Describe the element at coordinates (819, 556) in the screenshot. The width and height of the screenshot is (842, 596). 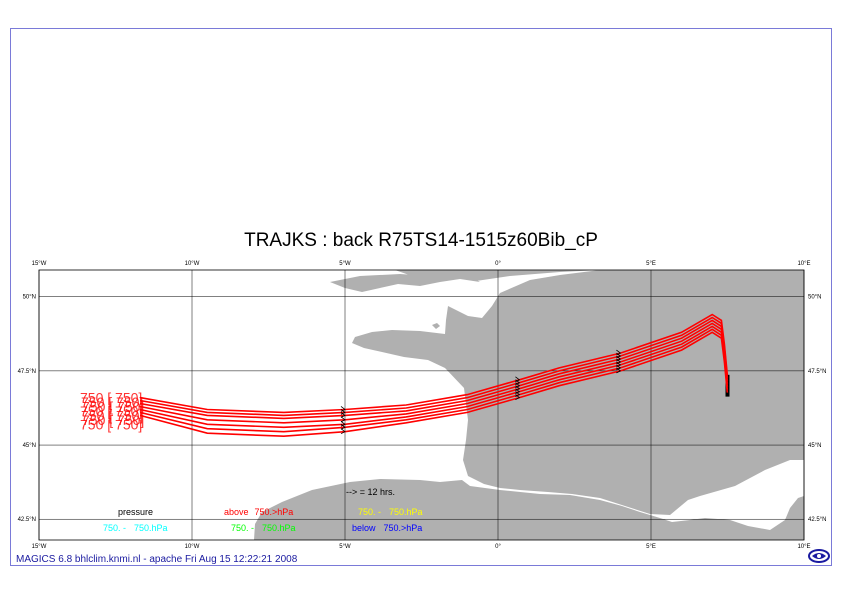
I see `ecmwf-logo-icon` at that location.